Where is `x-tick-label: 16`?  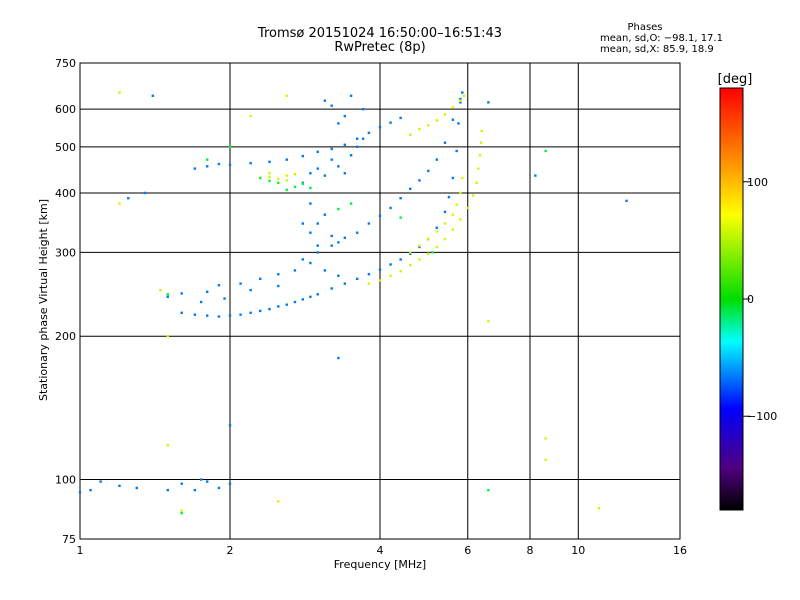
x-tick-label: 16 is located at coordinates (680, 550).